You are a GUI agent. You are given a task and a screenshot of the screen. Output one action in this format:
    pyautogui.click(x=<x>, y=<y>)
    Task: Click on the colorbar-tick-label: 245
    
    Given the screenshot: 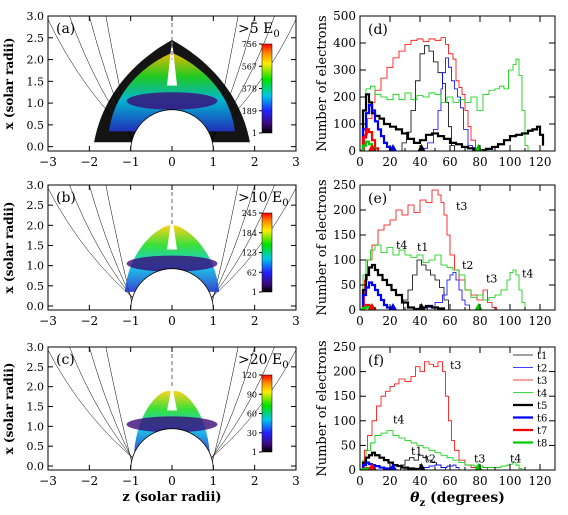 What is the action you would take?
    pyautogui.click(x=249, y=213)
    